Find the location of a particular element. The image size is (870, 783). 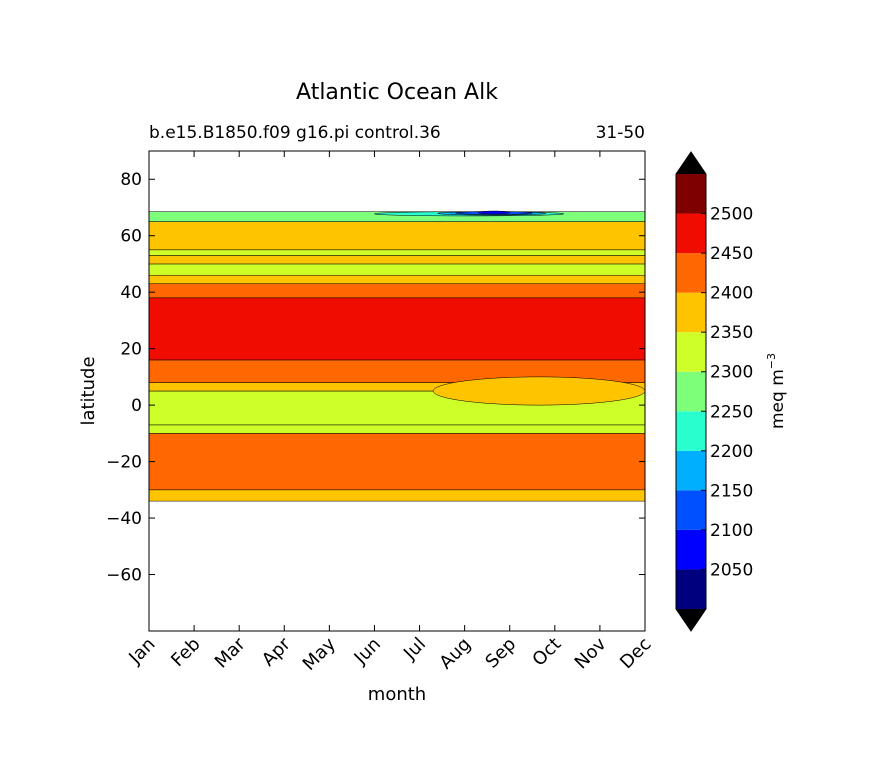

colorbar-tick-label: 2050 is located at coordinates (731, 570).